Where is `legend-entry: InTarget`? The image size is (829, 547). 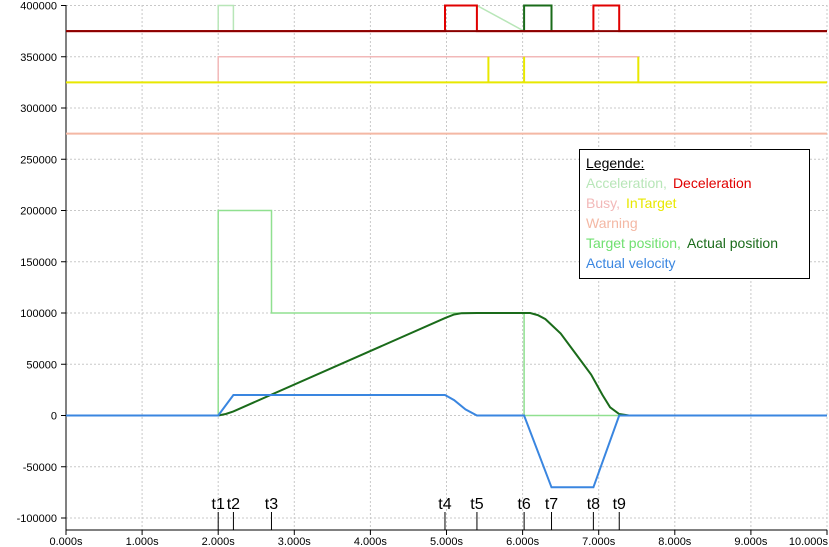
legend-entry: InTarget is located at coordinates (651, 203).